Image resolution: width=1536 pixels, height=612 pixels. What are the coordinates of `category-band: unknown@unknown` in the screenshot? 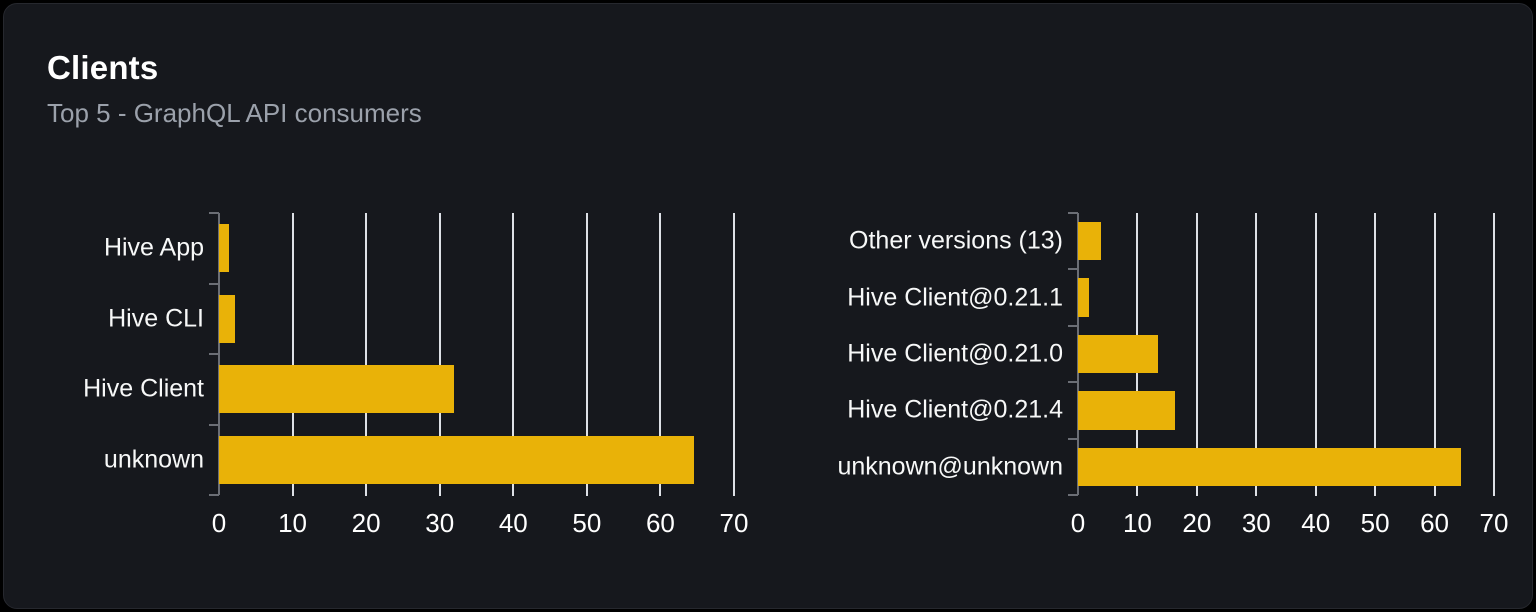 It's located at (1165, 467).